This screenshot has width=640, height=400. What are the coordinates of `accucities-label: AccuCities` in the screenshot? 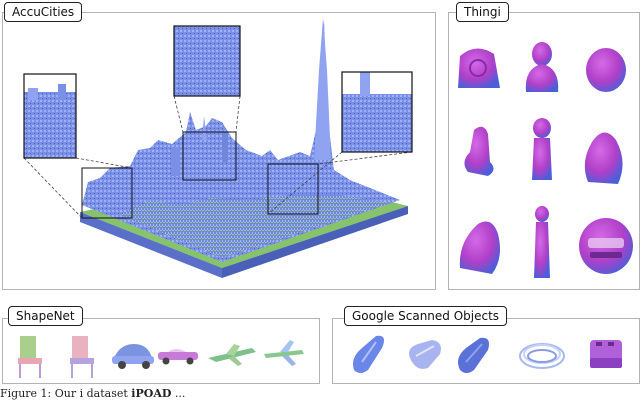 It's located at (43, 12).